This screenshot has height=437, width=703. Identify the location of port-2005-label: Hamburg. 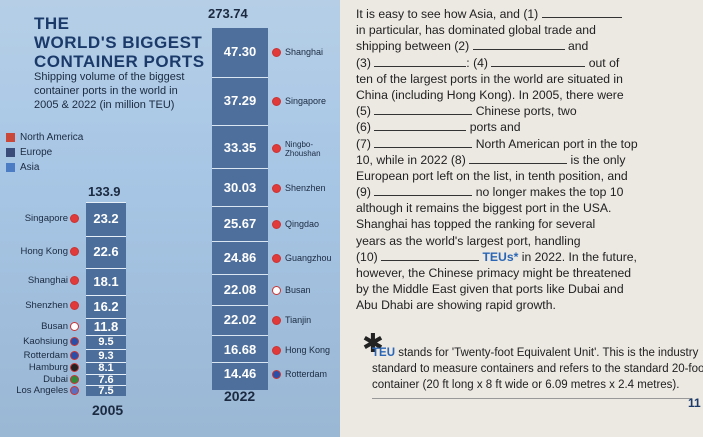
(48, 368).